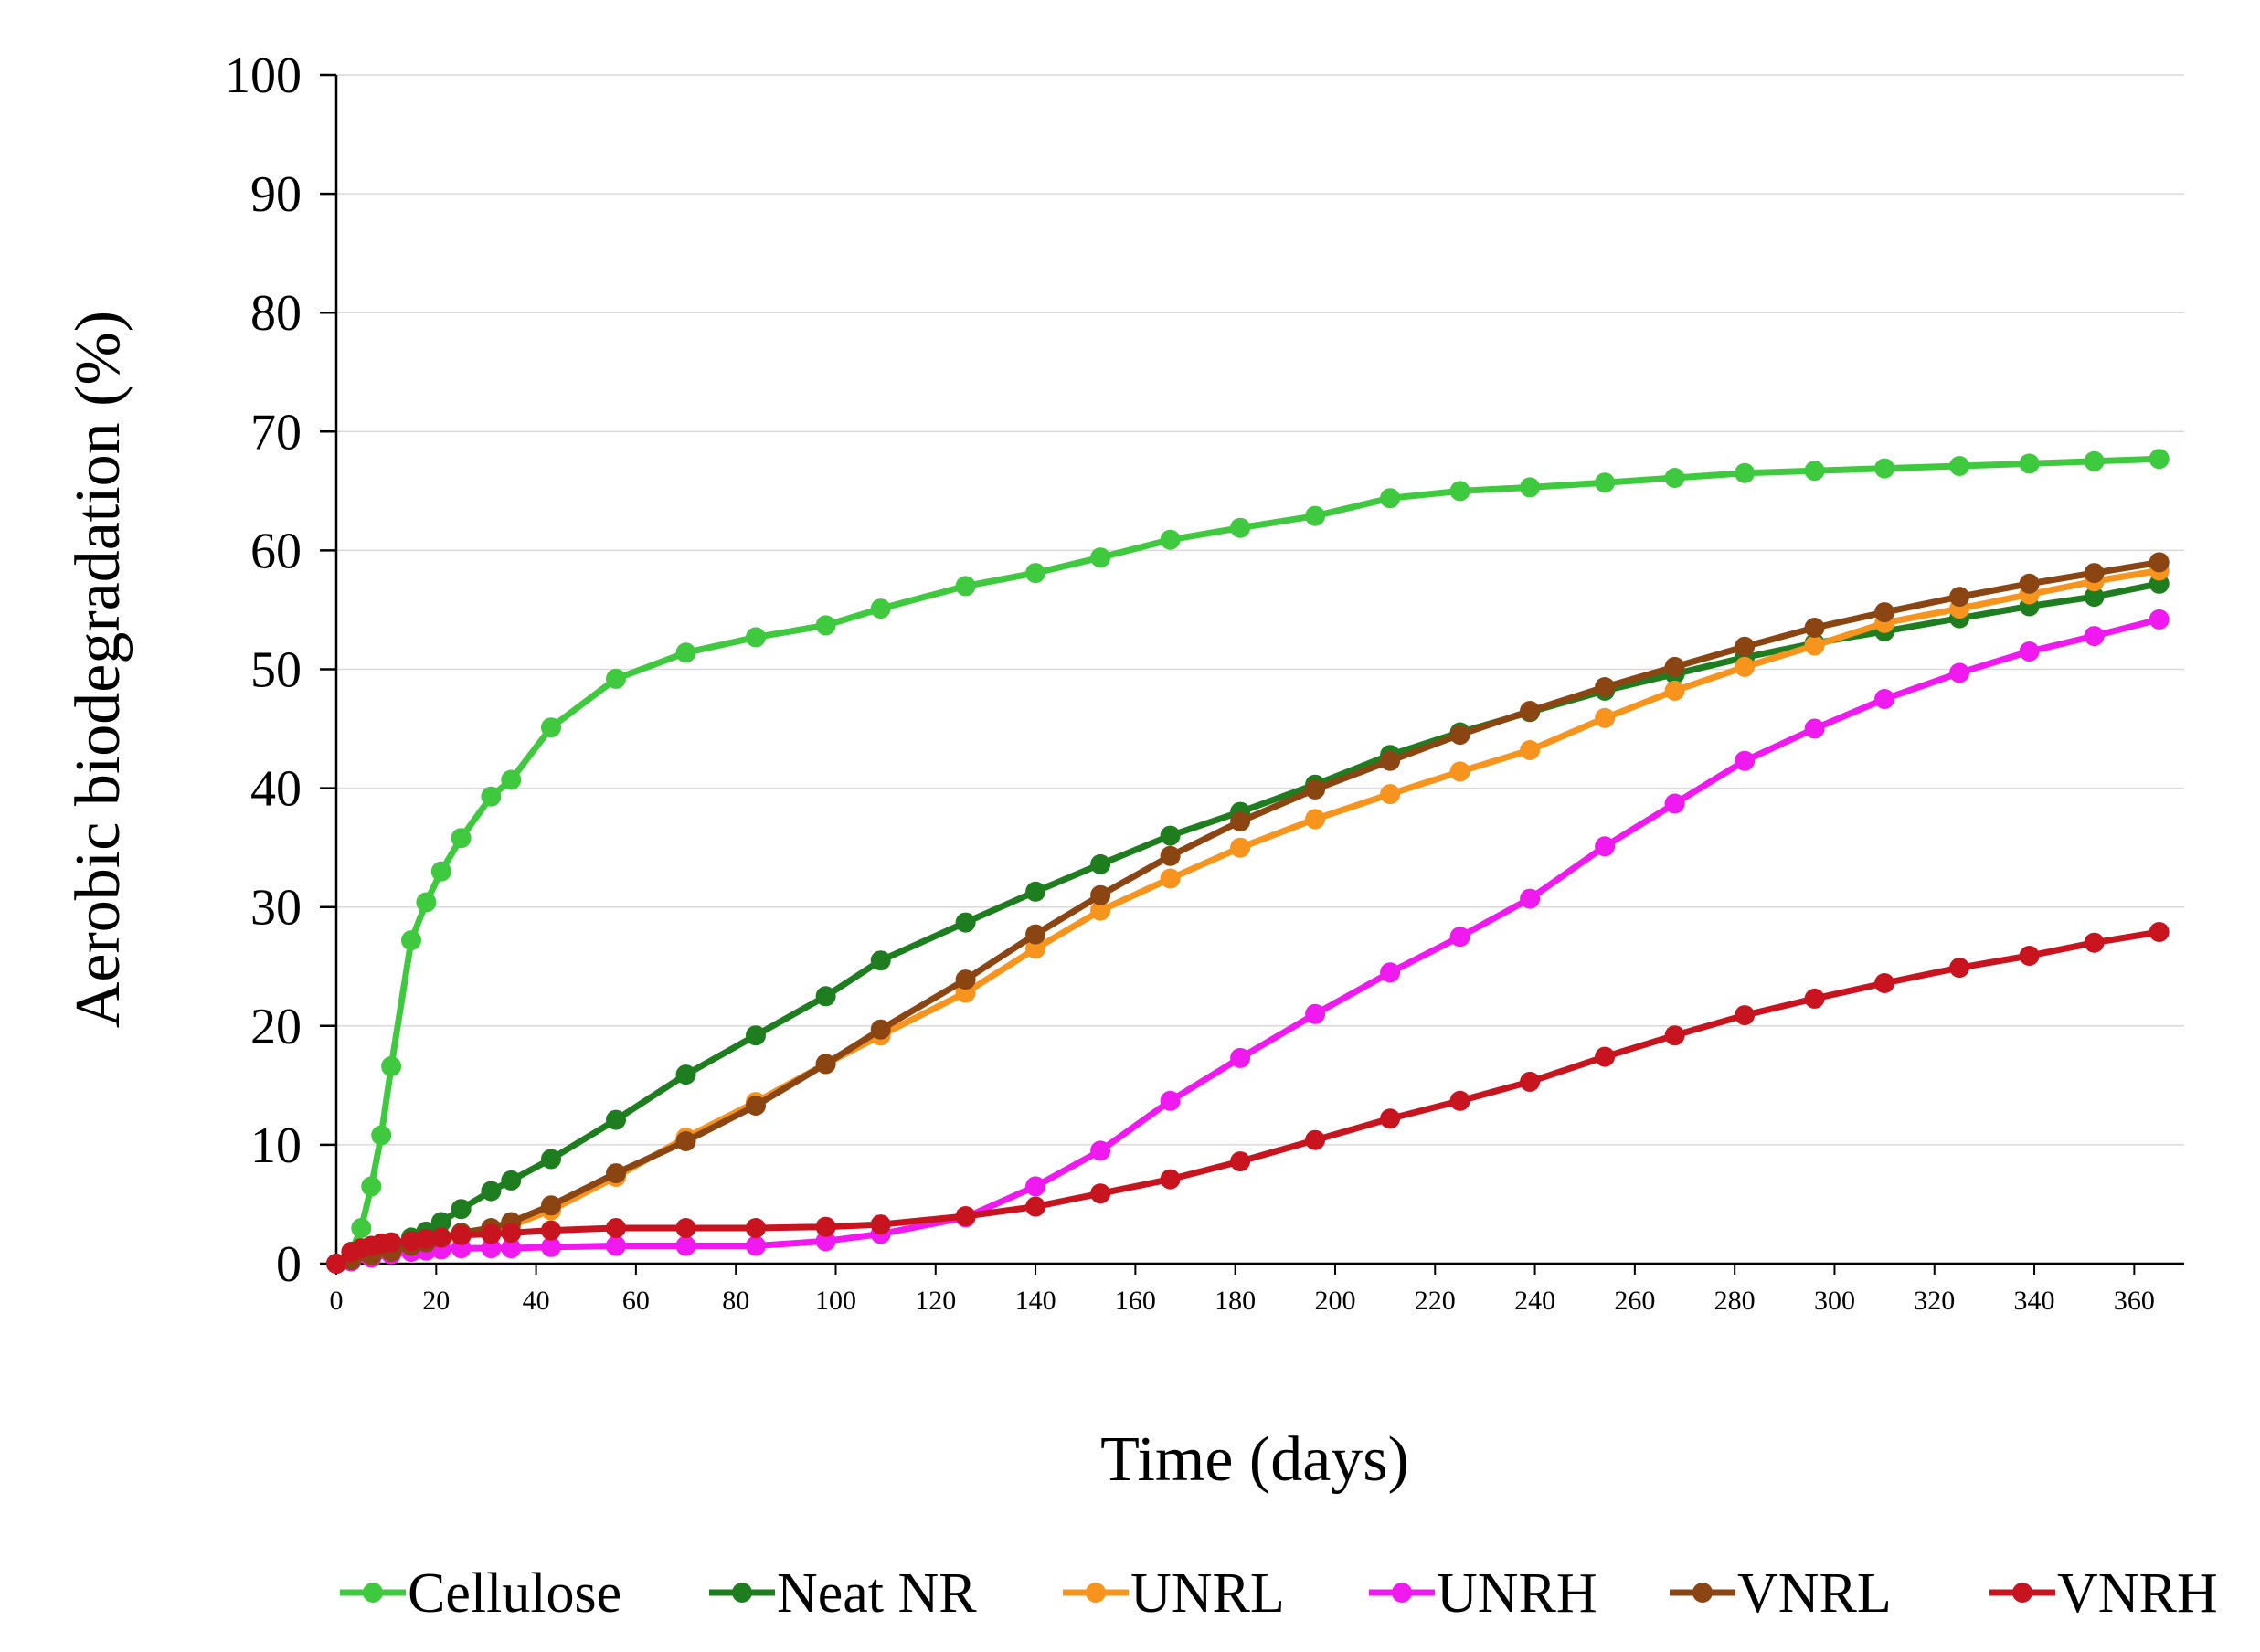 Image resolution: width=2260 pixels, height=1652 pixels. What do you see at coordinates (276, 551) in the screenshot?
I see `y-tick-label: 60` at bounding box center [276, 551].